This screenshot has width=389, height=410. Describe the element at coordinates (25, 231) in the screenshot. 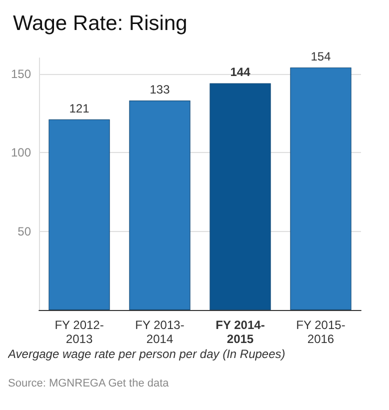

I see `y-tick-label: 50` at that location.